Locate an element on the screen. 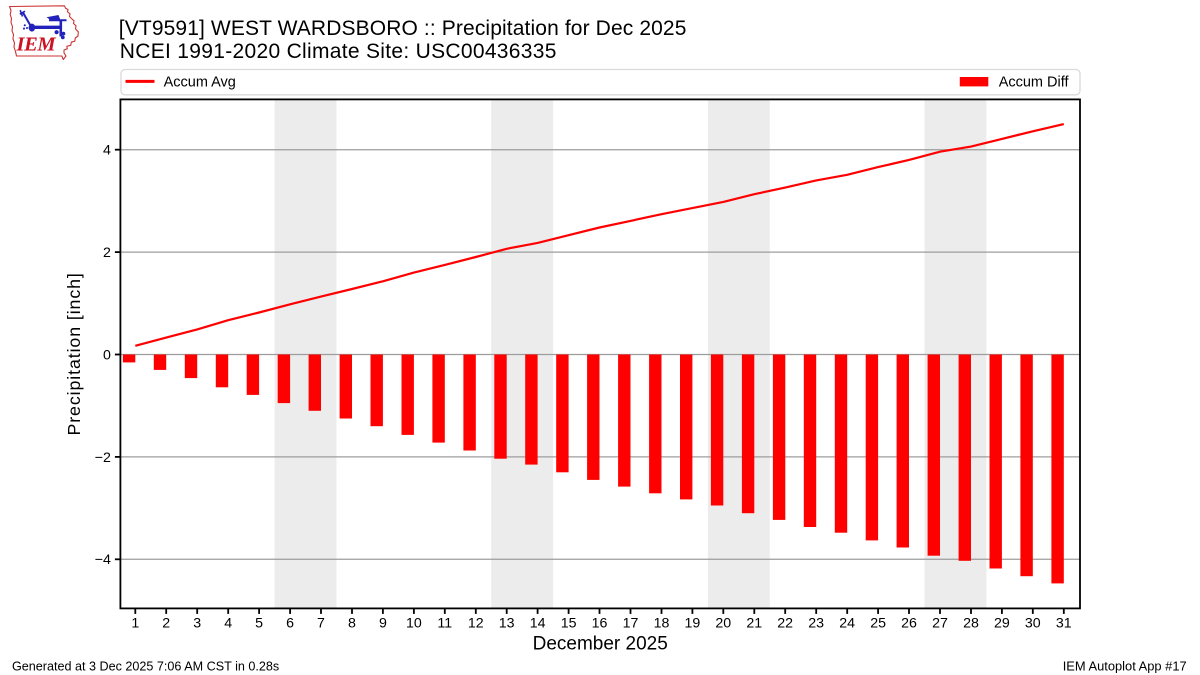  svg-text: 25 is located at coordinates (878, 624).